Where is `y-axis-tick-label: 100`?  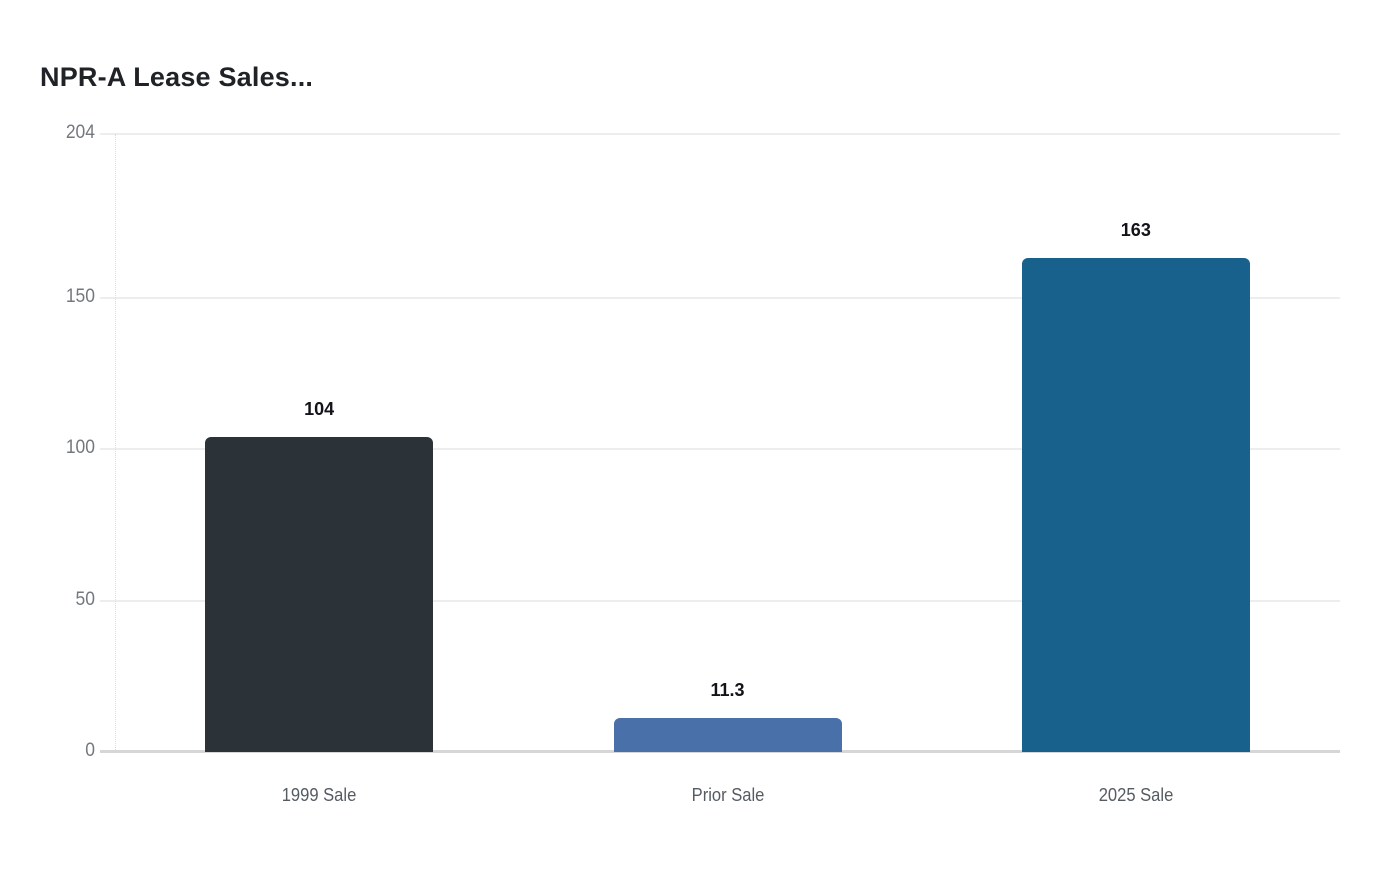
y-axis-tick-label: 100 is located at coordinates (80, 448).